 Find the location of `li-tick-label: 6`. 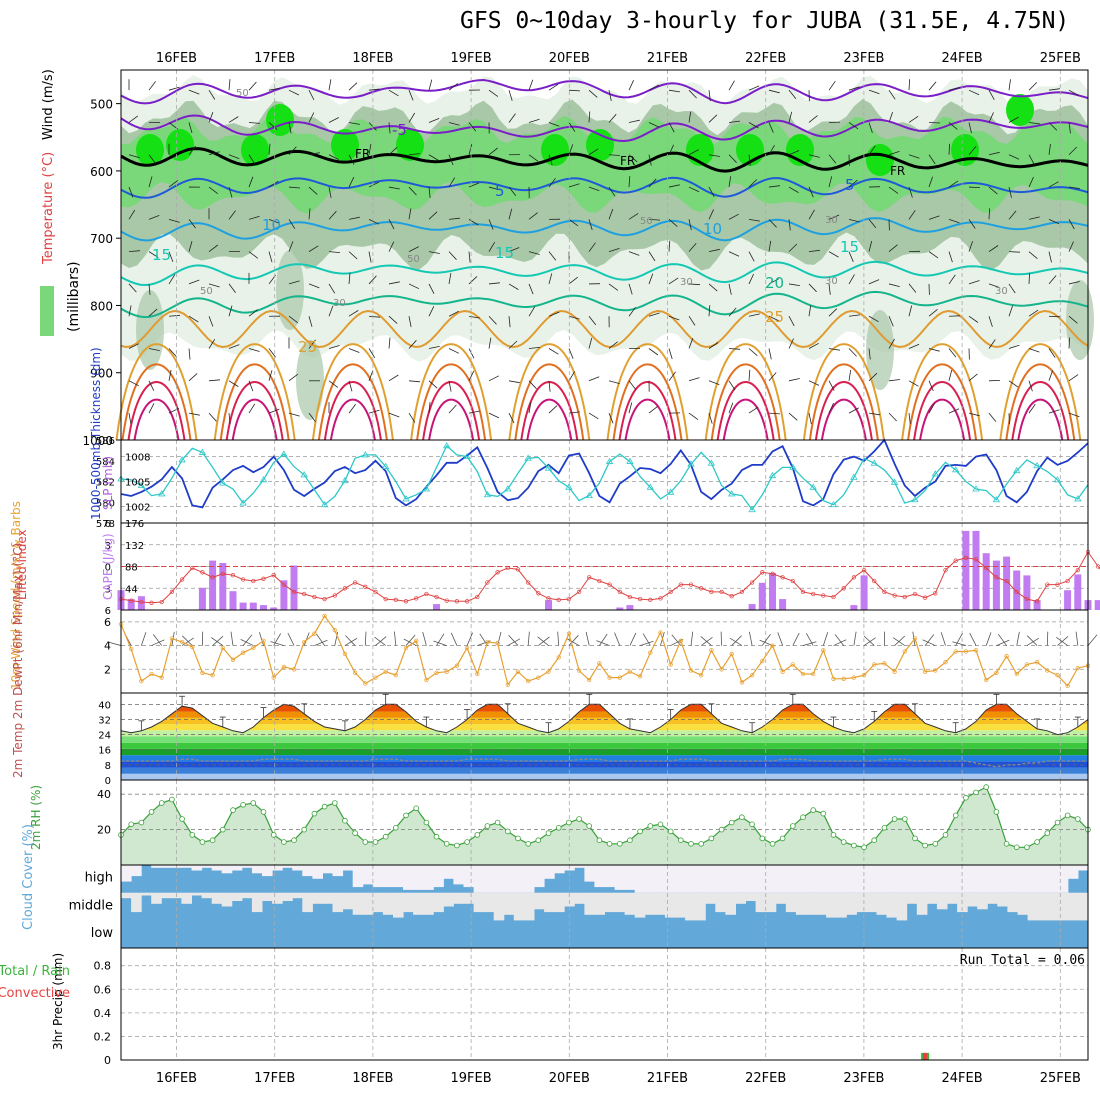

li-tick-label: 6 is located at coordinates (108, 524).